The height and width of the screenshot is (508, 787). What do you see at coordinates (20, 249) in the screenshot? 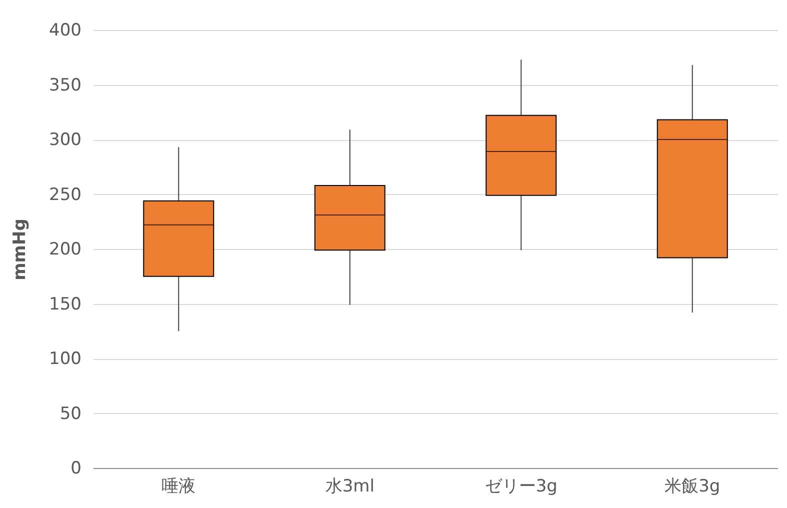
I see `y-axis-title: mmHg` at bounding box center [20, 249].